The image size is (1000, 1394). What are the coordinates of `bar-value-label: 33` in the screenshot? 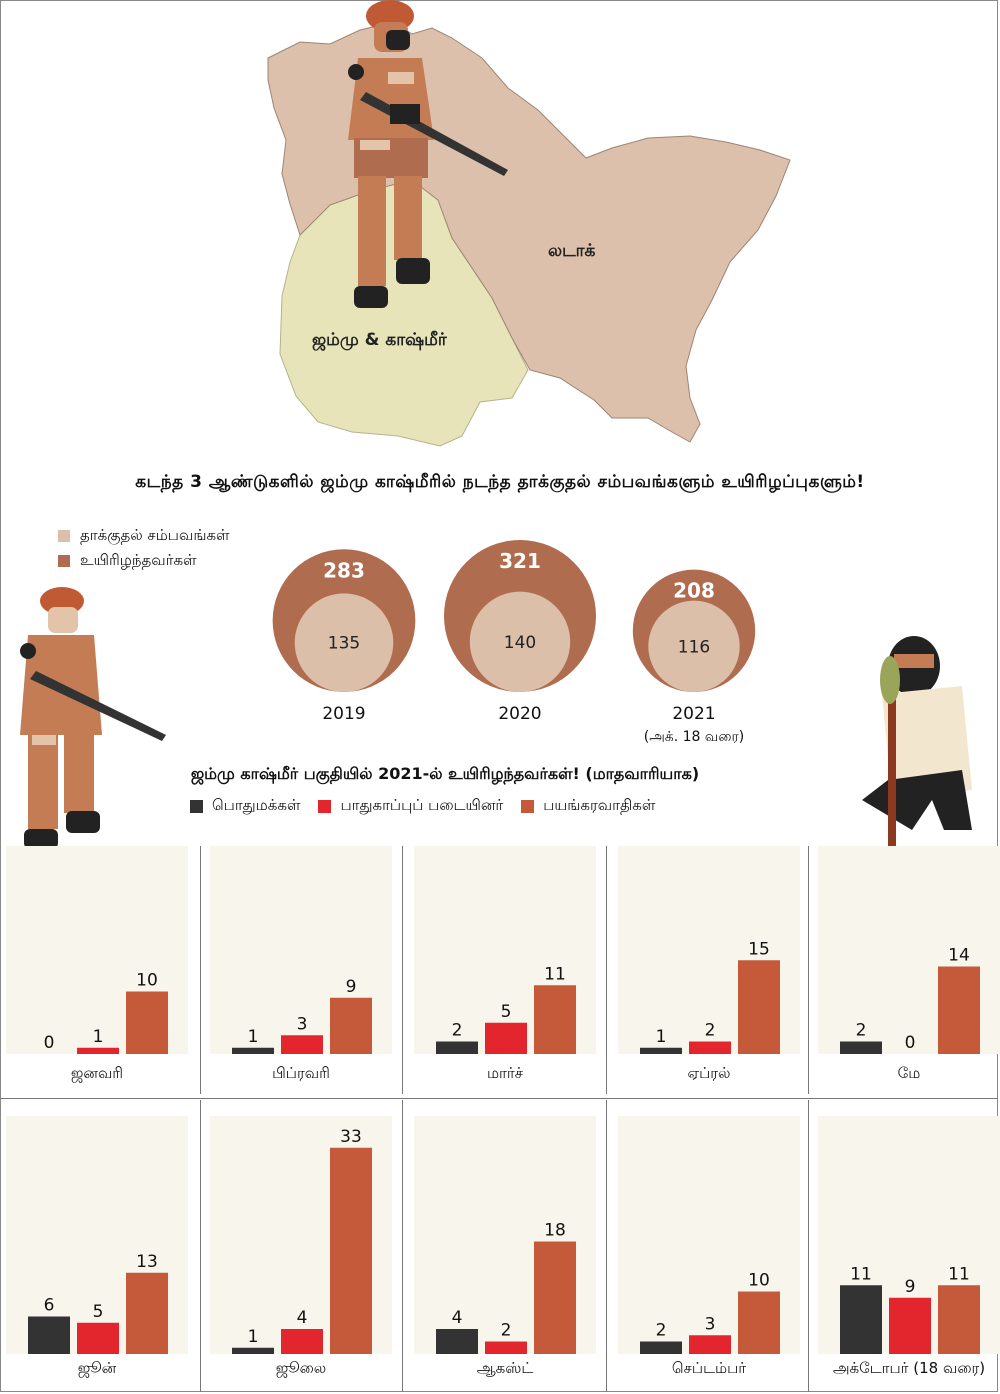 It's located at (351, 1137).